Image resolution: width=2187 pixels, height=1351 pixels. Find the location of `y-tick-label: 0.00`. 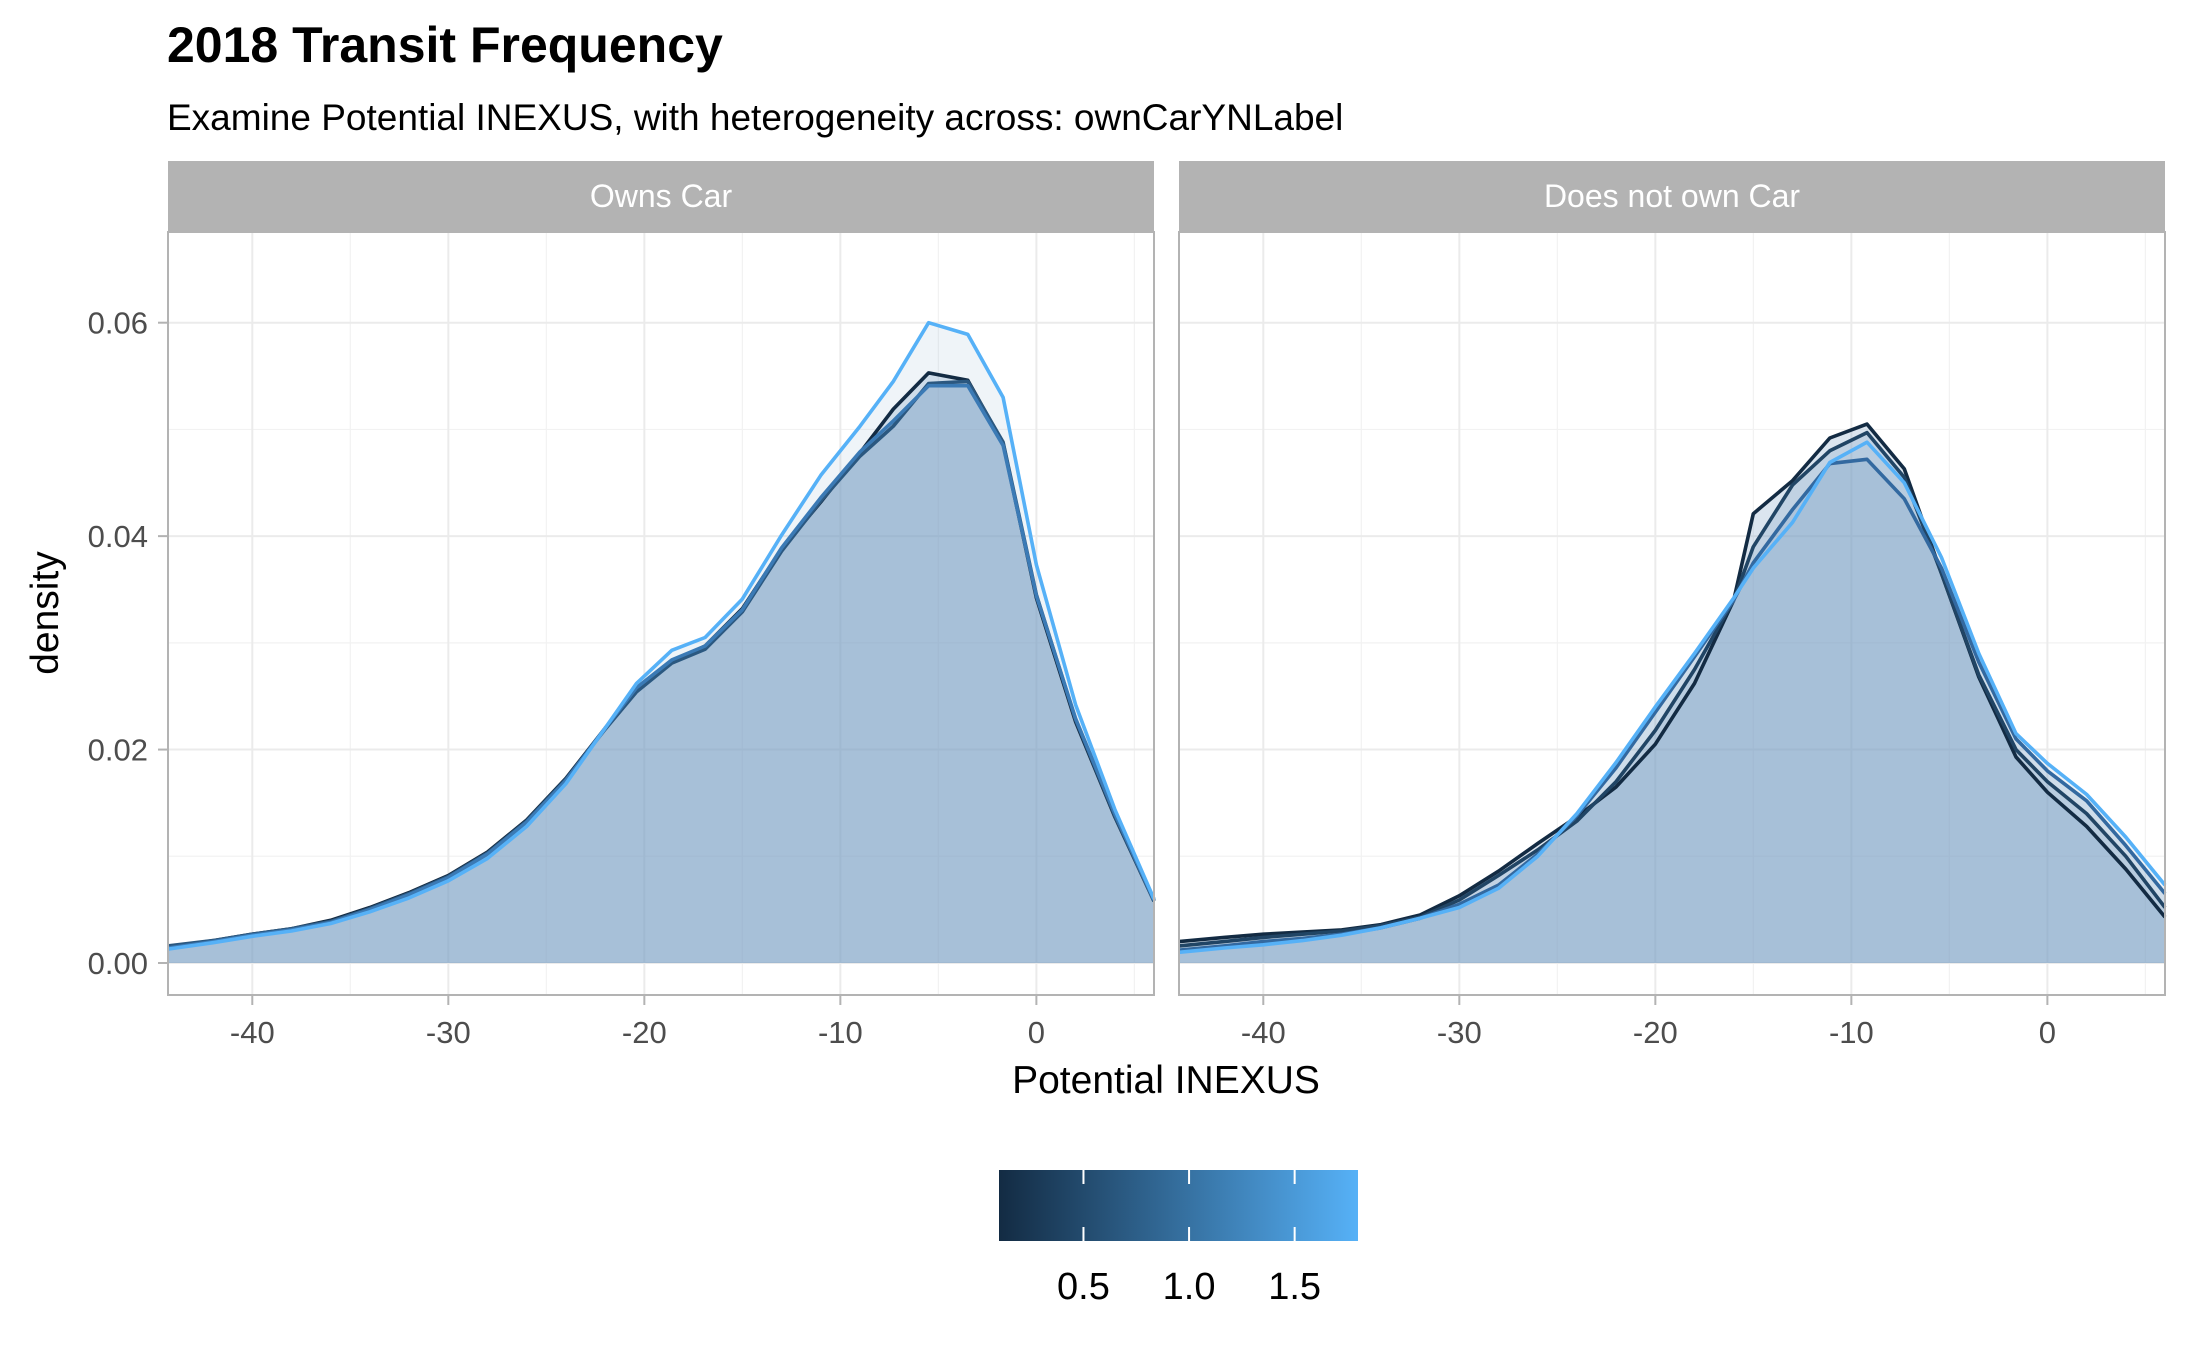

y-tick-label: 0.00 is located at coordinates (118, 963).